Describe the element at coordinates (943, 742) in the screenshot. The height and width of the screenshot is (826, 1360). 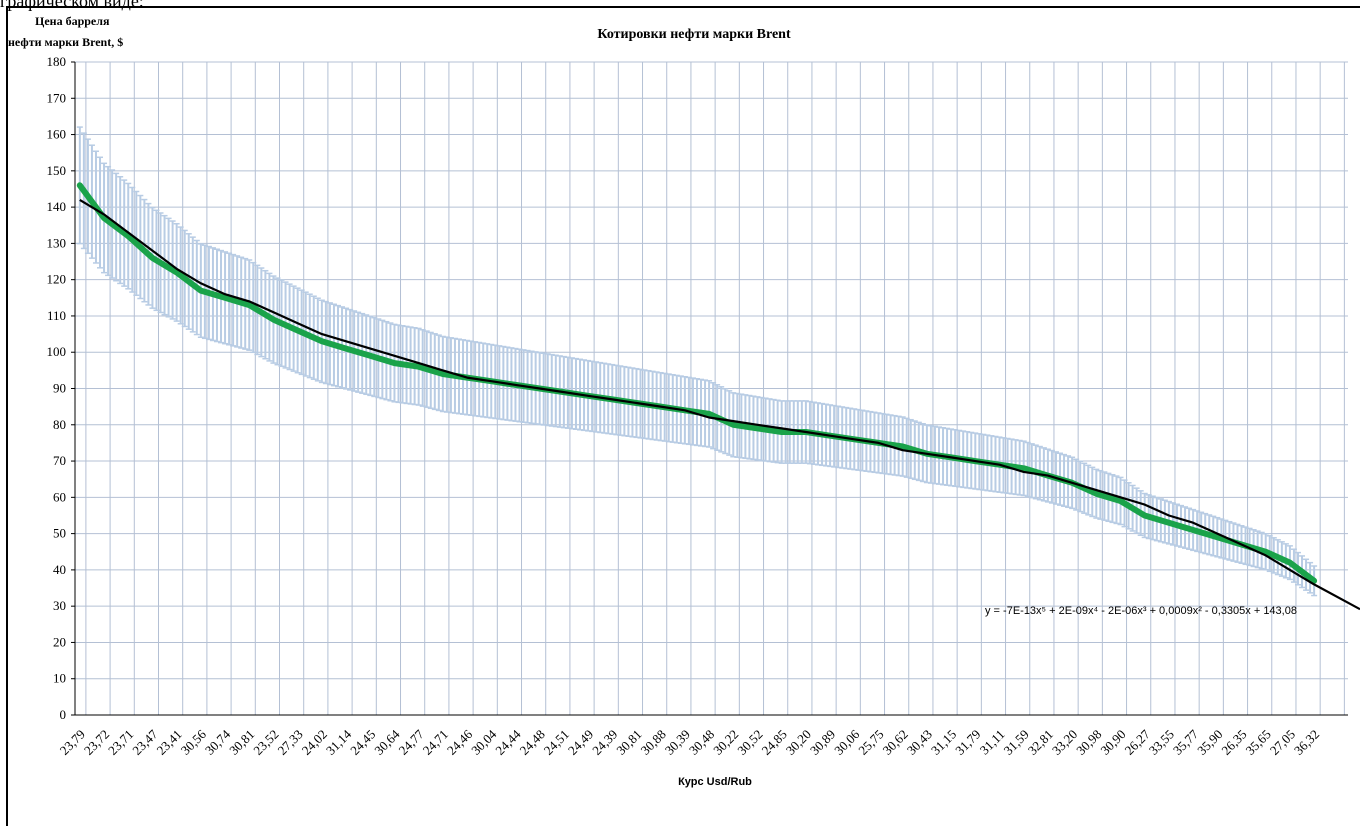
I see `x-tick-label: 31,15` at that location.